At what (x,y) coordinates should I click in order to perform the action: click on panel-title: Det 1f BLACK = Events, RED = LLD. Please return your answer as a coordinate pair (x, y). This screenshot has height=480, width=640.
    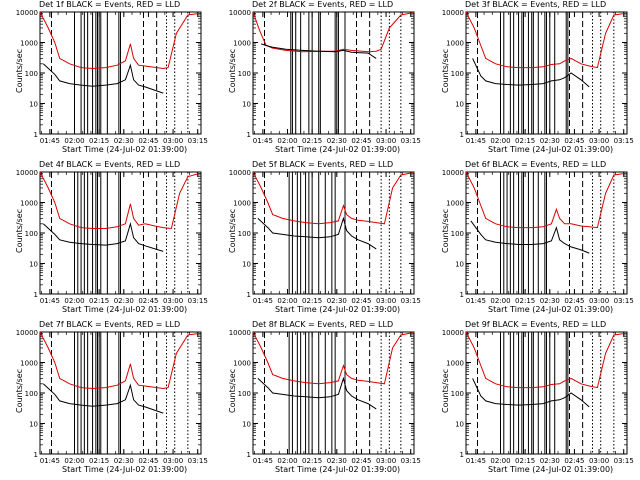
    Looking at the image, I should click on (110, 4).